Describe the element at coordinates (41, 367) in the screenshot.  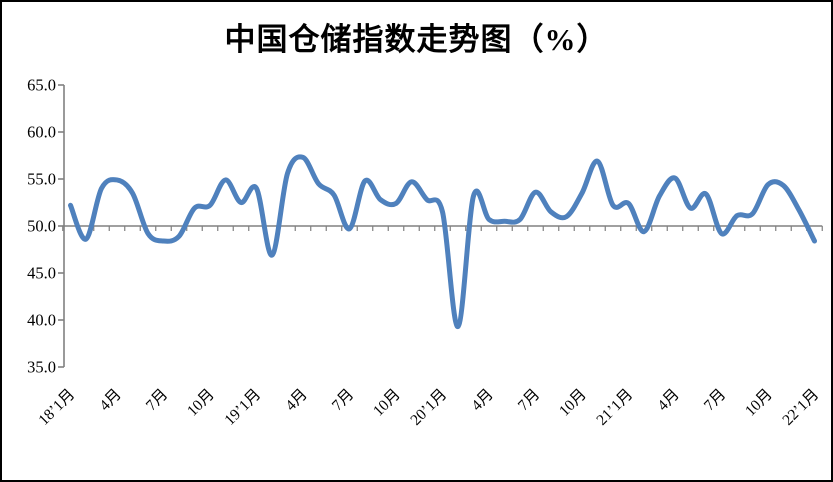
I see `y-axis-tick-label: 35.0` at that location.